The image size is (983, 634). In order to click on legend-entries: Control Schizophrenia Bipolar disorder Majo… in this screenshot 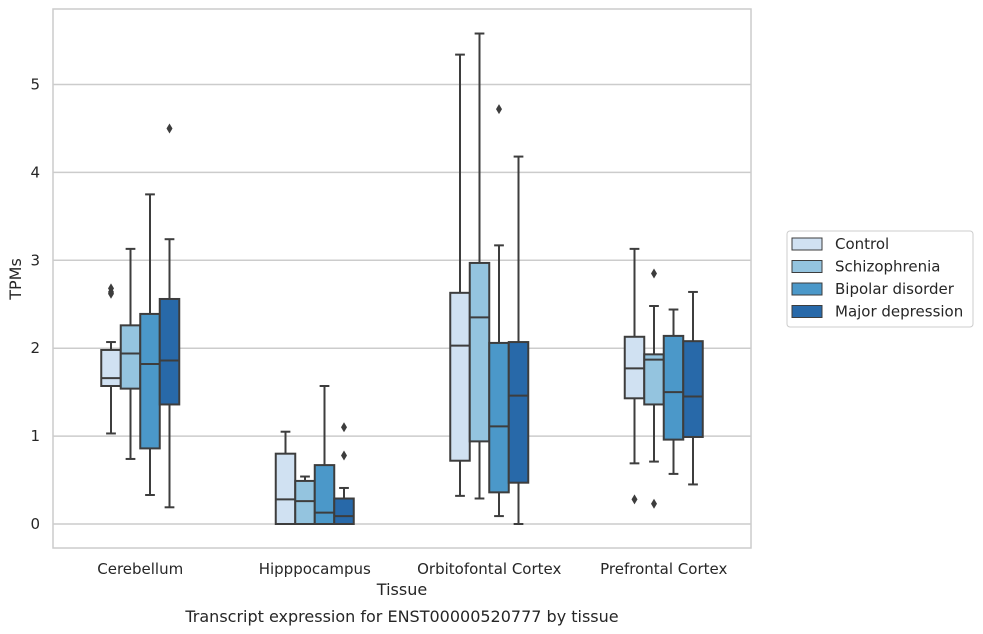, I will do `click(877, 278)`.